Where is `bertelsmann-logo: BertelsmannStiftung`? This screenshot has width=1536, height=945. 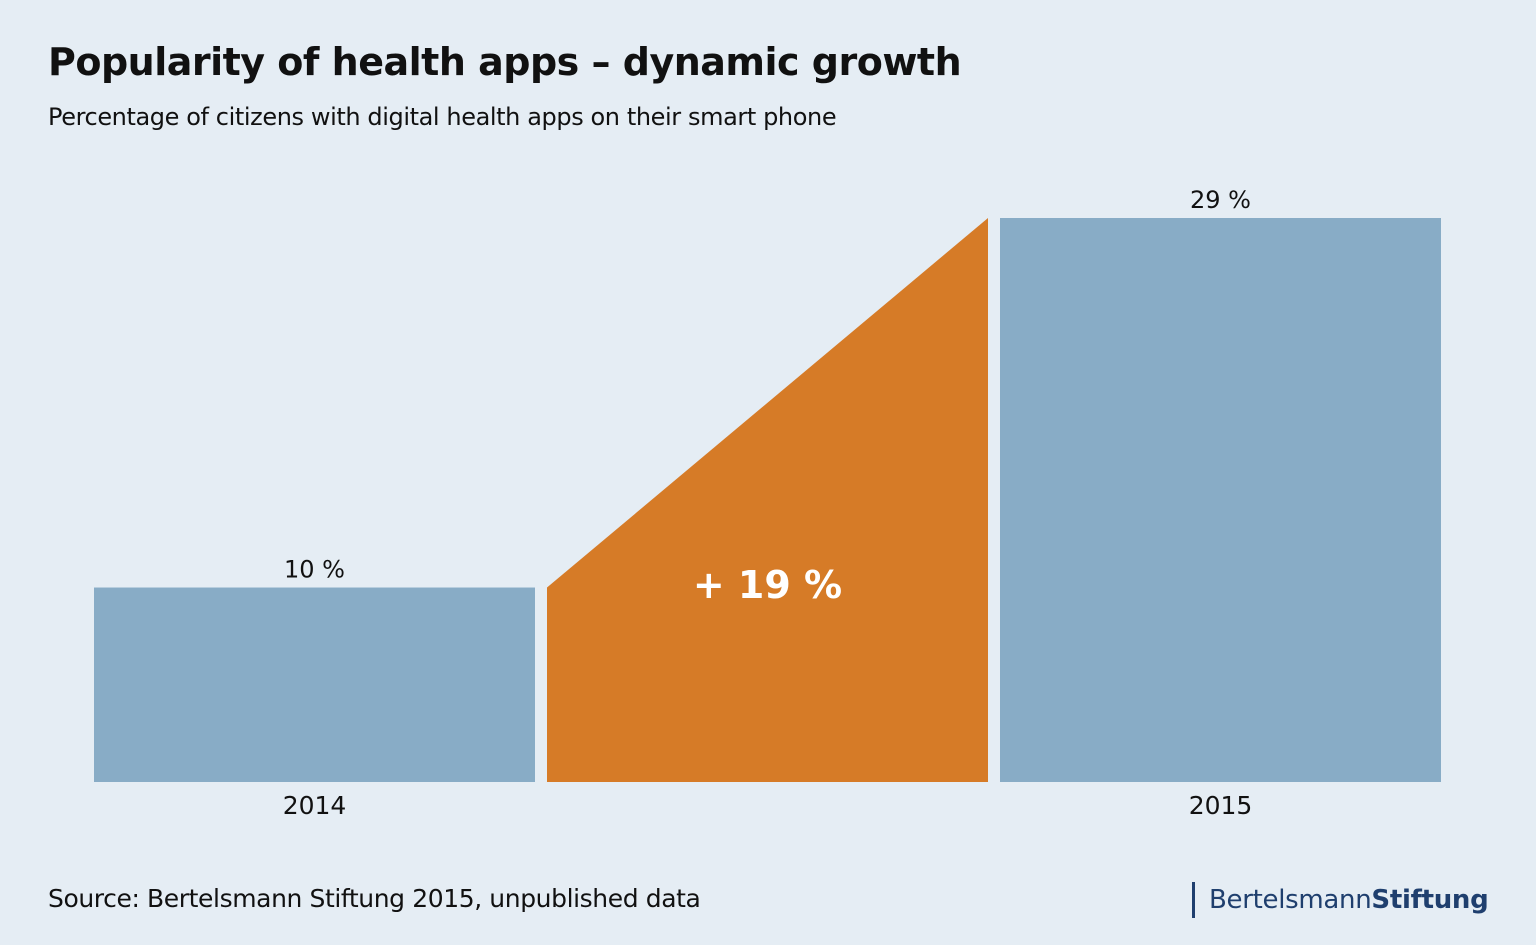
bertelsmann-logo: BertelsmannStiftung is located at coordinates (1340, 900).